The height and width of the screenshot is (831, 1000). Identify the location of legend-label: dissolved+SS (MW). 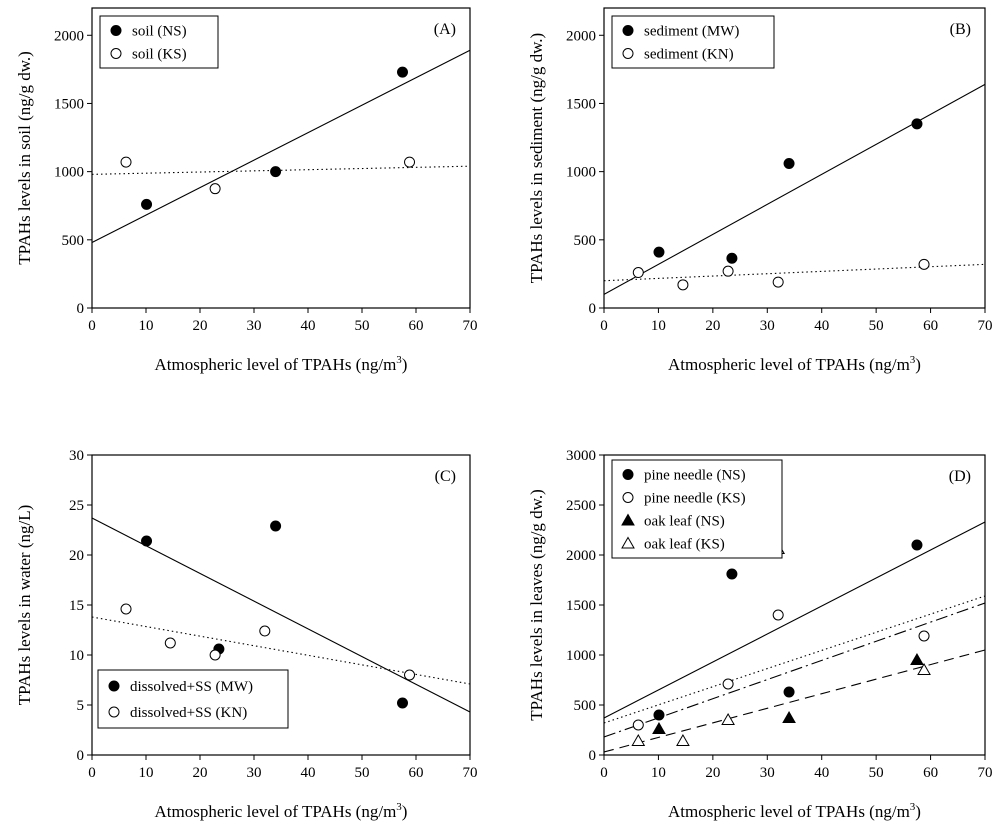
(191, 687).